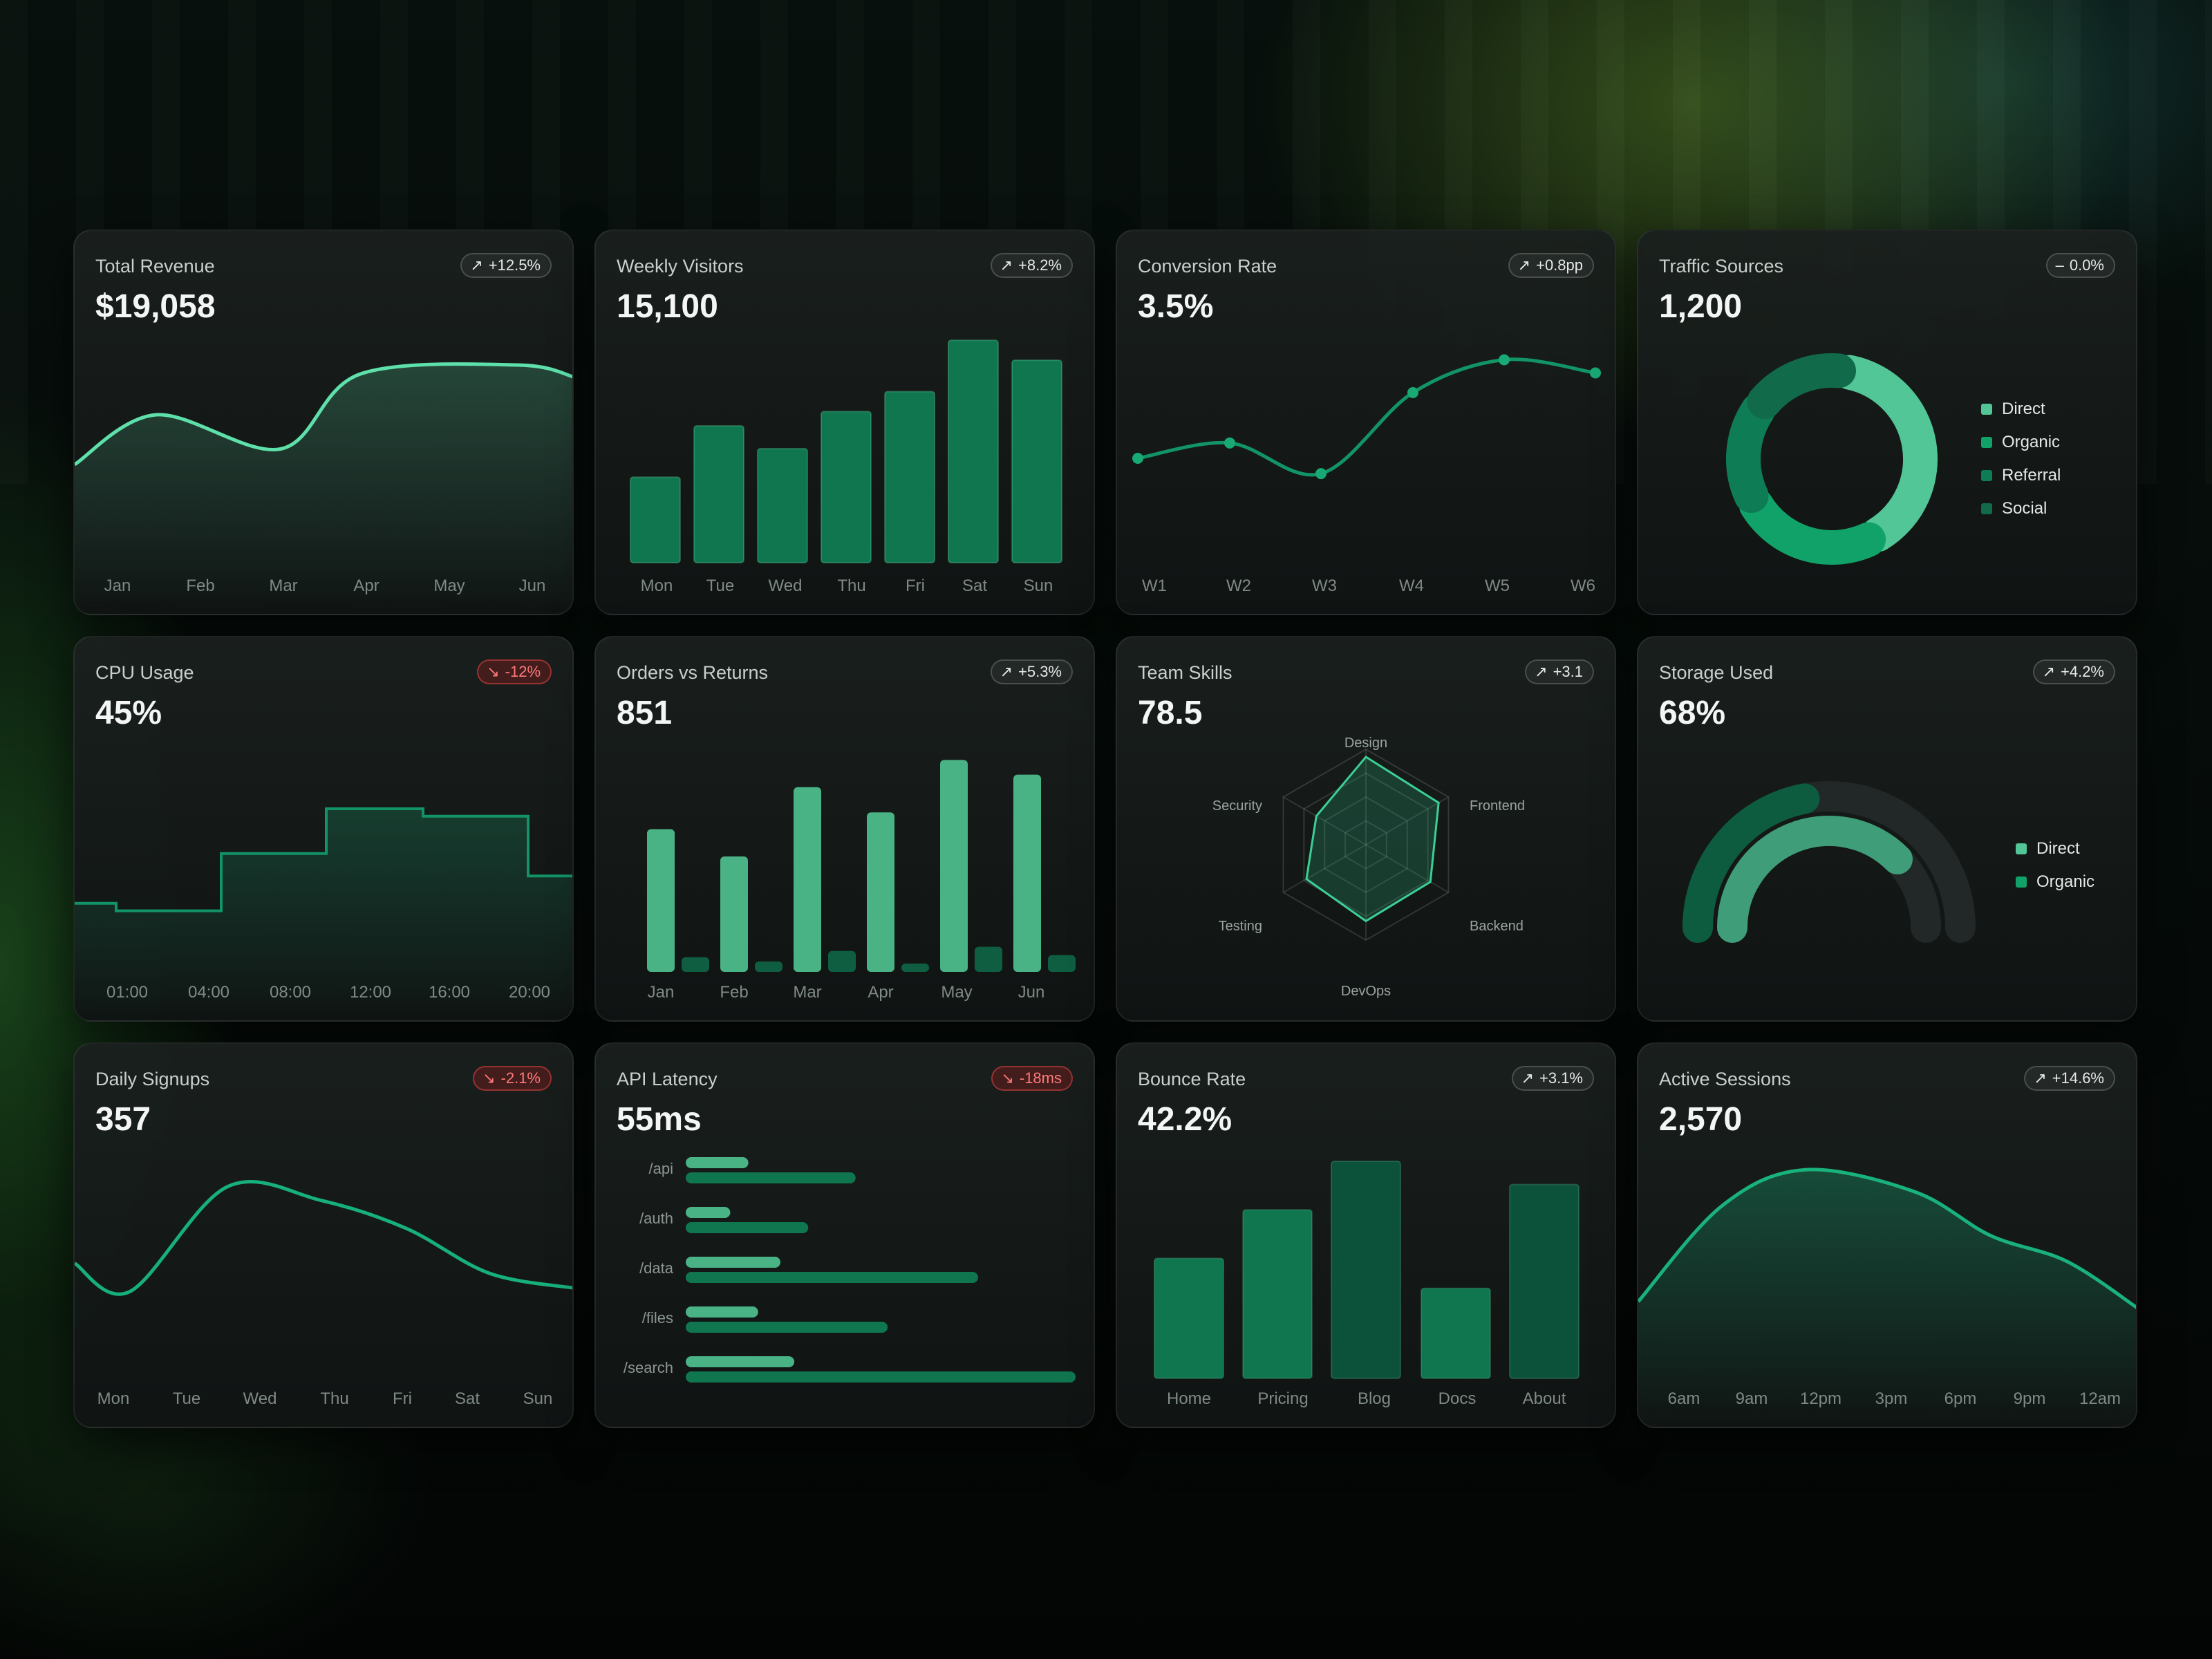 The width and height of the screenshot is (2212, 1659). What do you see at coordinates (1189, 1398) in the screenshot?
I see `axis-label: Home` at bounding box center [1189, 1398].